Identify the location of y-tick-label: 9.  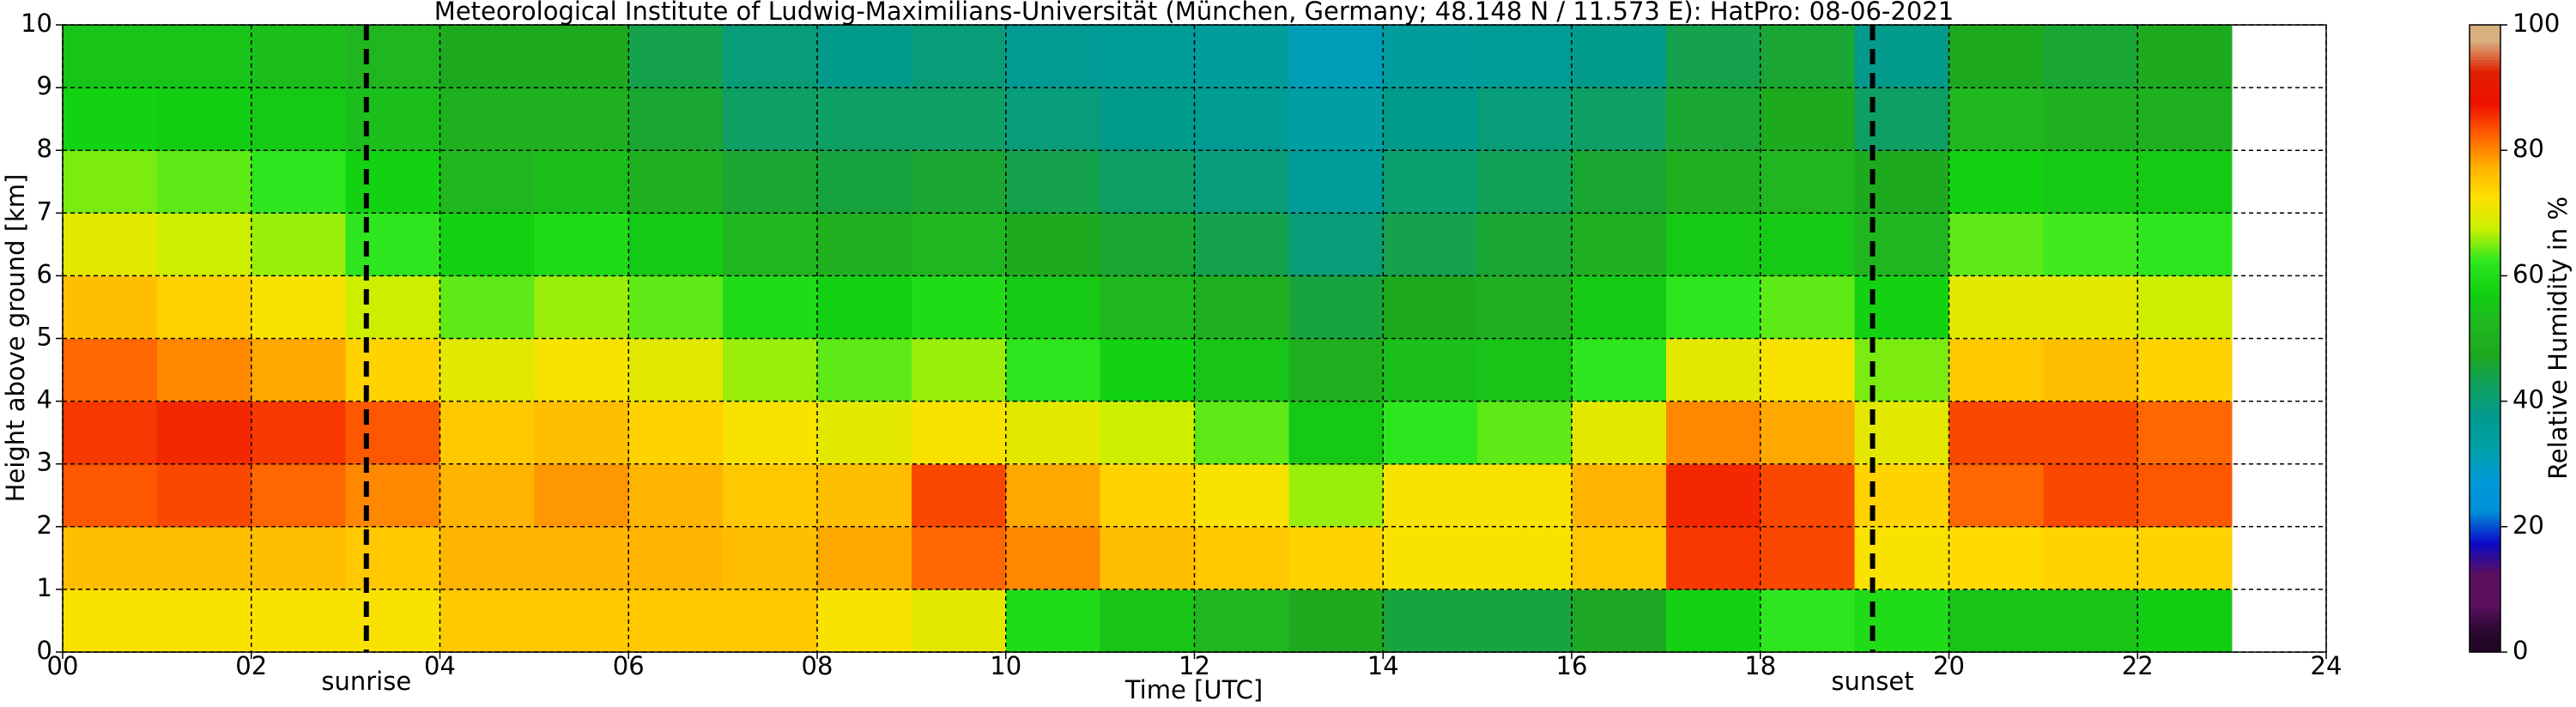
(44, 85).